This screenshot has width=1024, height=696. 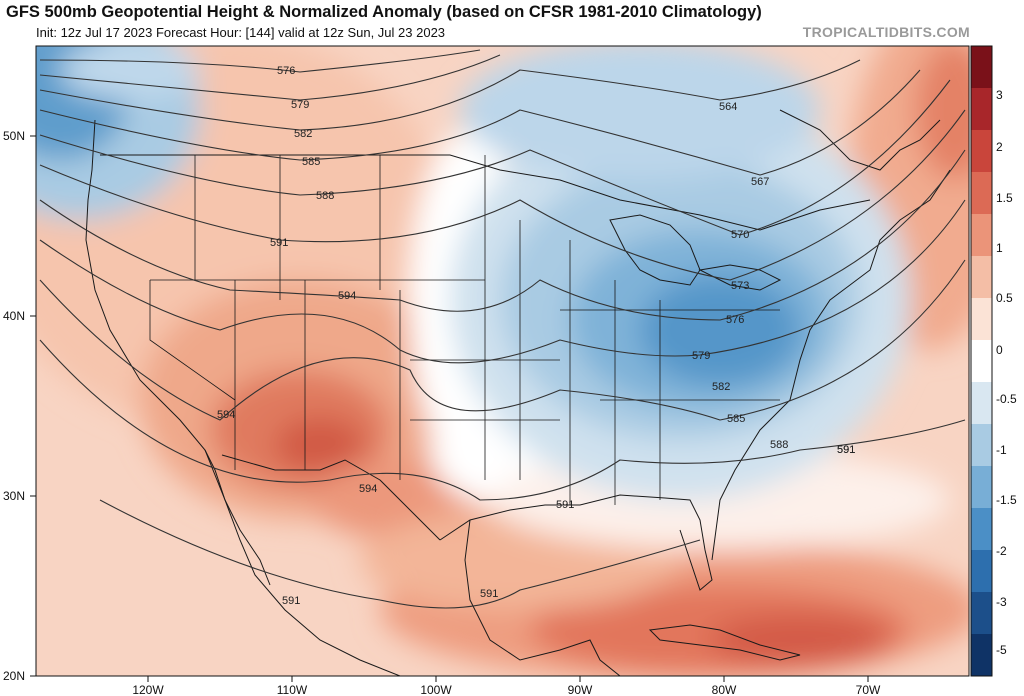 What do you see at coordinates (999, 95) in the screenshot?
I see `colorbar-label: 3` at bounding box center [999, 95].